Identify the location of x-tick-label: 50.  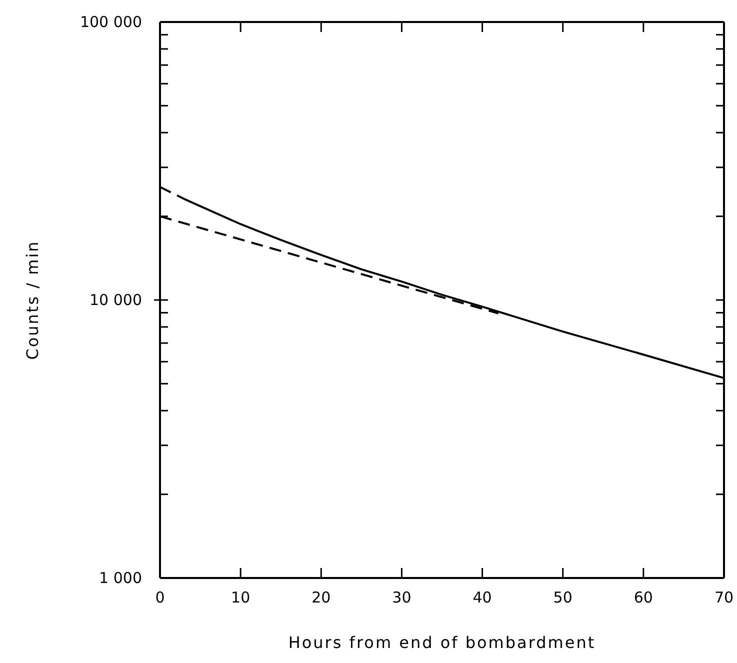
(562, 597).